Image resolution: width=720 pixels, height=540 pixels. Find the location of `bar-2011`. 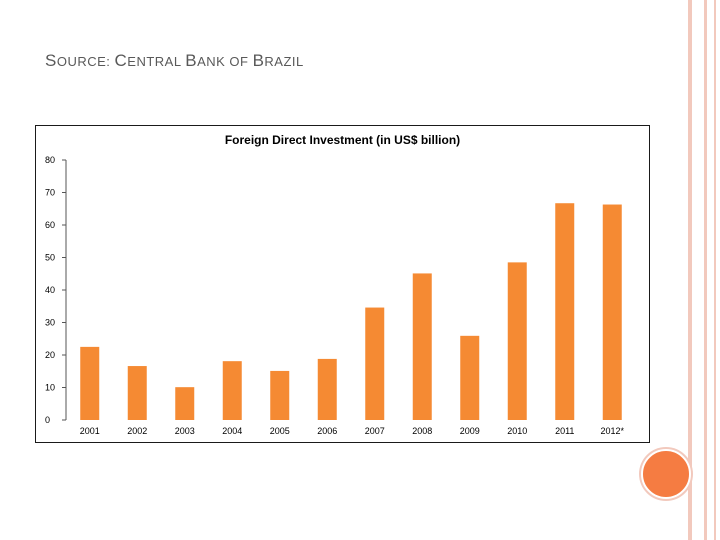

bar-2011 is located at coordinates (565, 311).